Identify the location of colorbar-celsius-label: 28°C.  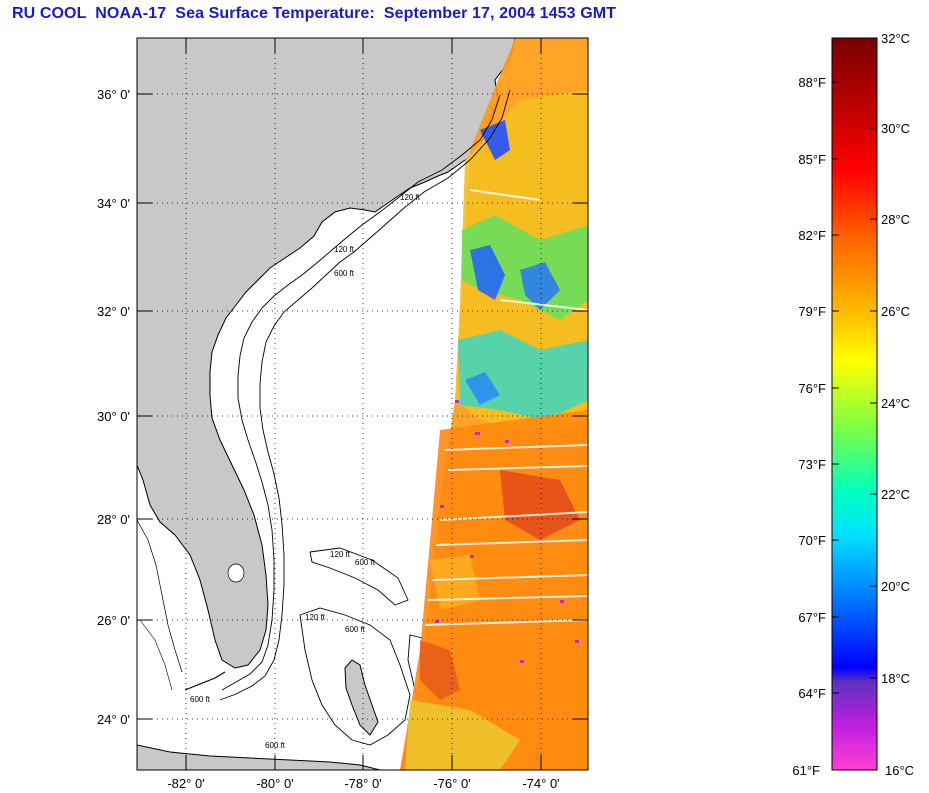
(895, 219).